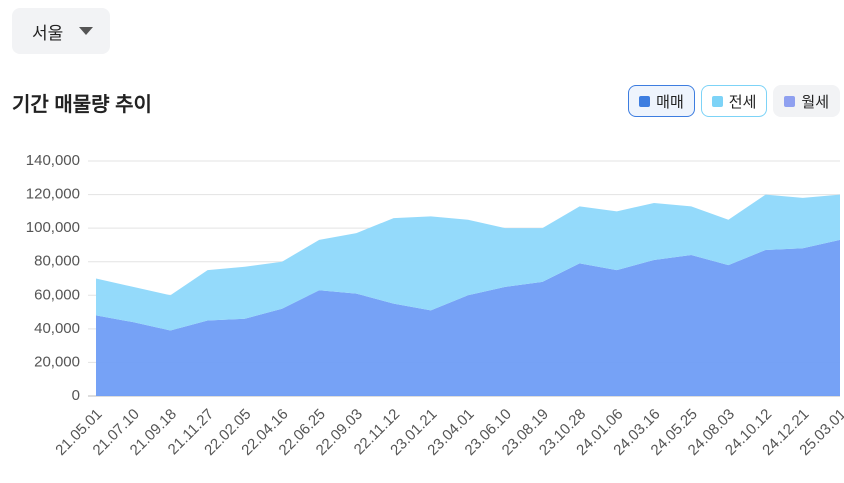 The width and height of the screenshot is (844, 483). I want to click on dropdown-arrow, so click(86, 31).